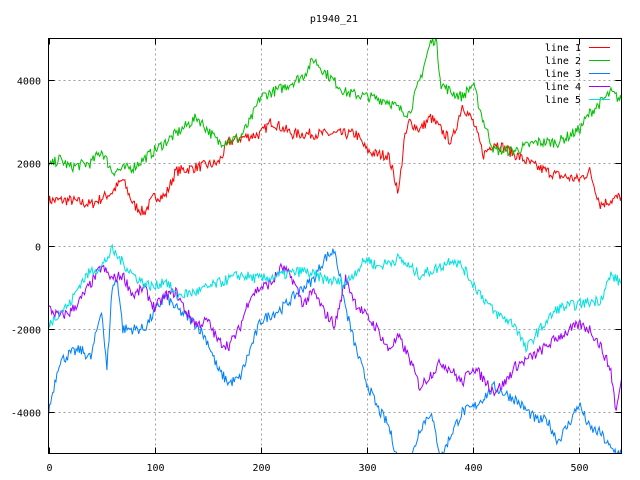 The height and width of the screenshot is (480, 640). I want to click on legend-label: line 3, so click(563, 74).